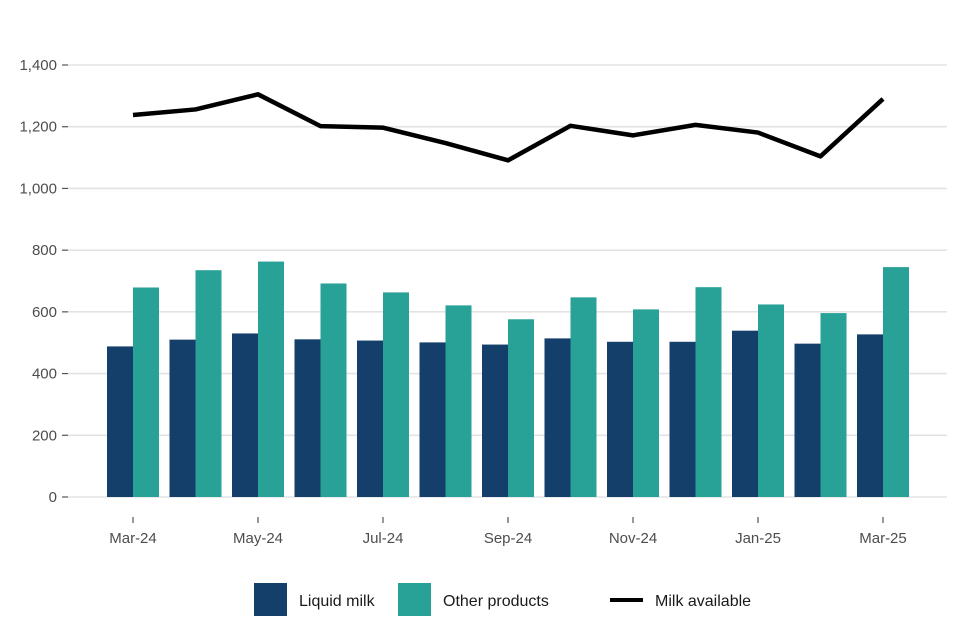  I want to click on x-tick-label: Mar-25, so click(883, 538).